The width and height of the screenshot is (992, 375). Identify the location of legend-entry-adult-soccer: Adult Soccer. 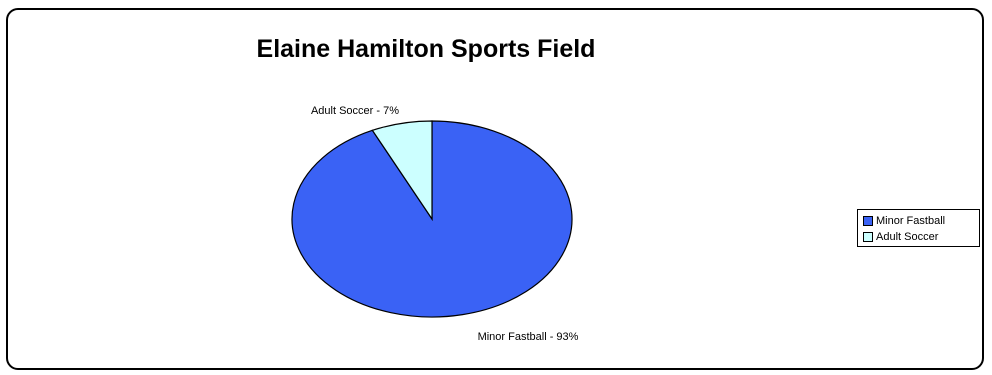
(921, 237).